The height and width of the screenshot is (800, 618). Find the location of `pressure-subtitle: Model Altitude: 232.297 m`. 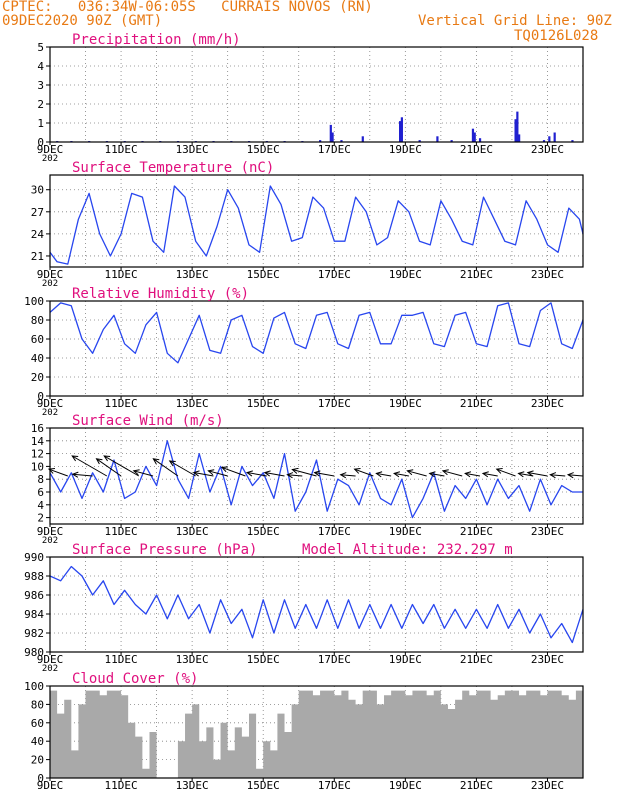

pressure-subtitle: Model Altitude: 232.297 m is located at coordinates (407, 550).